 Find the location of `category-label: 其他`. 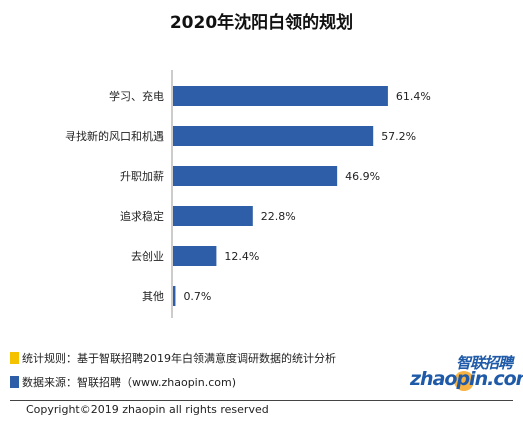

category-label: 其他 is located at coordinates (153, 296).